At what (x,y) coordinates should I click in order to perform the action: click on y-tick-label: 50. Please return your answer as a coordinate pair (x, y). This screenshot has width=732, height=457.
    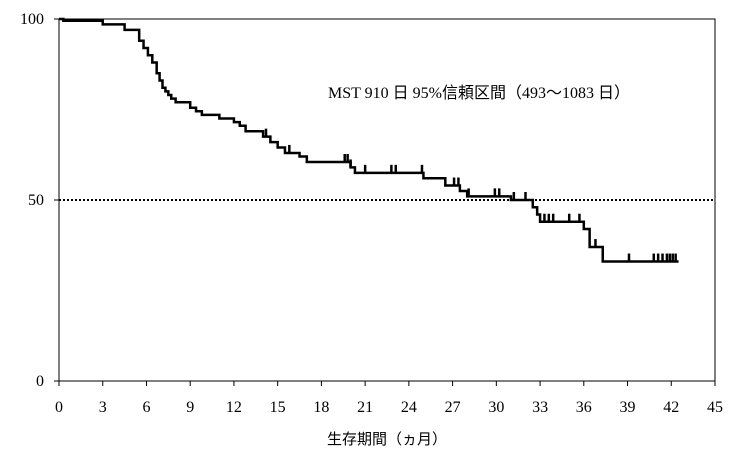
    Looking at the image, I should click on (36, 200).